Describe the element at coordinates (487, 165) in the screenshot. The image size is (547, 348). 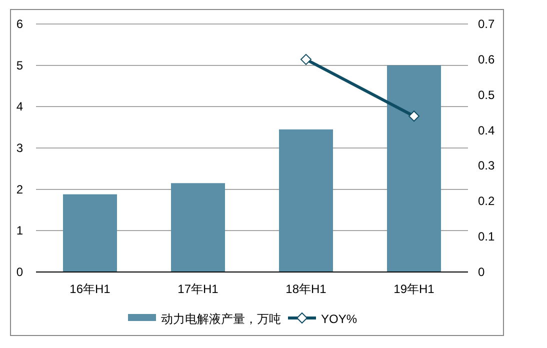
I see `y2-tick-label: 0.3` at that location.